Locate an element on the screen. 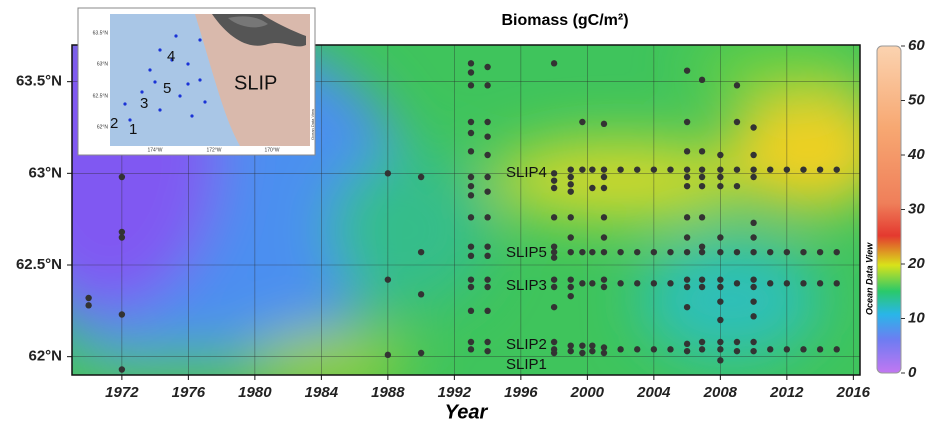 This screenshot has height=429, width=943. x-tick-label: 1972 is located at coordinates (122, 392).